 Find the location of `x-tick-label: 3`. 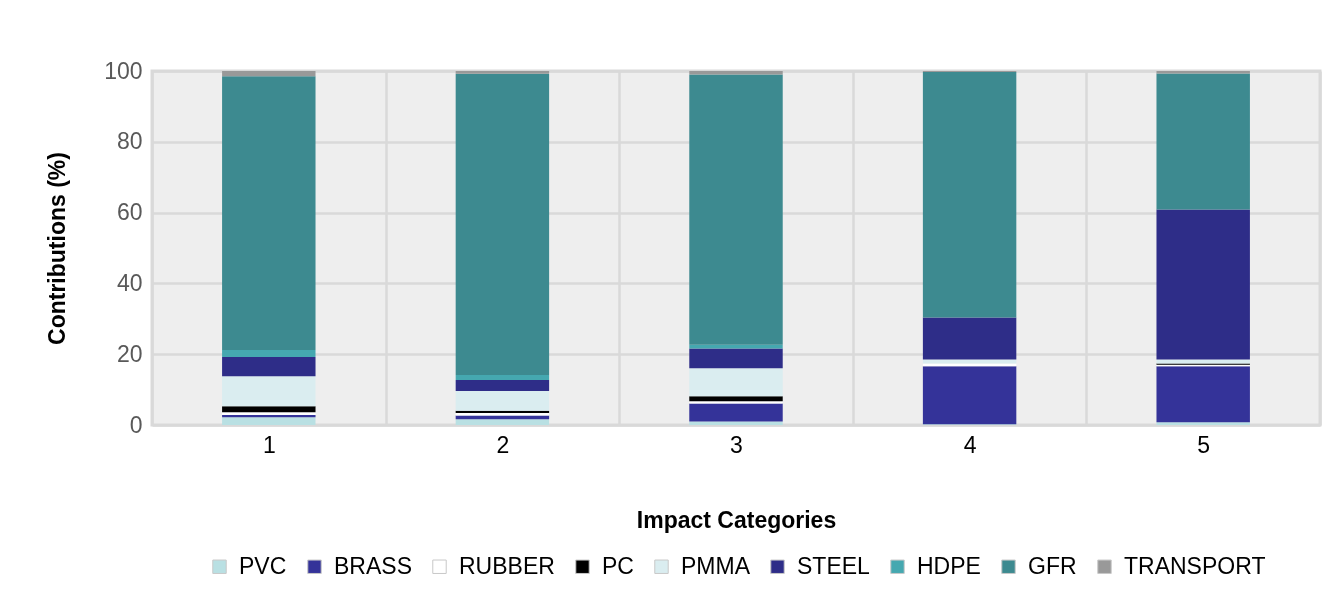

x-tick-label: 3 is located at coordinates (736, 444).